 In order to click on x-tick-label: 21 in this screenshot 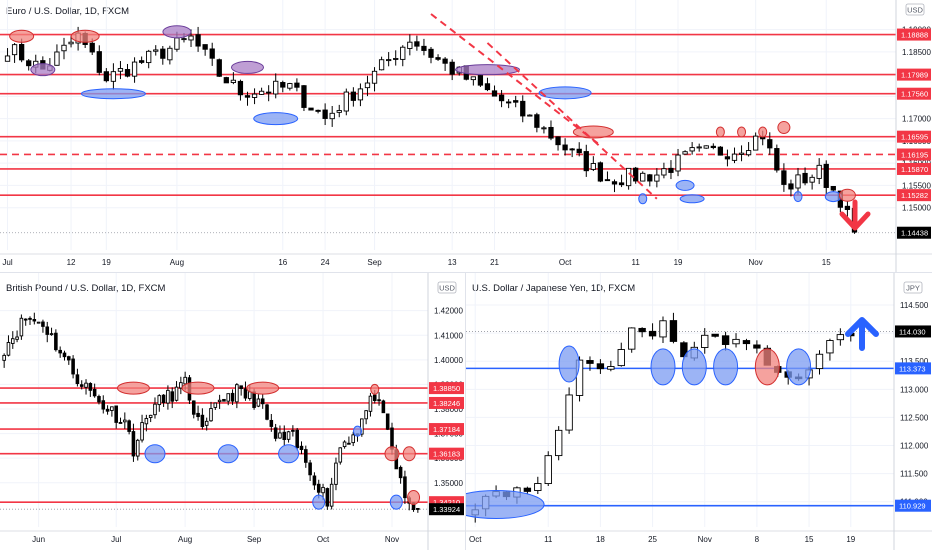, I will do `click(494, 262)`.